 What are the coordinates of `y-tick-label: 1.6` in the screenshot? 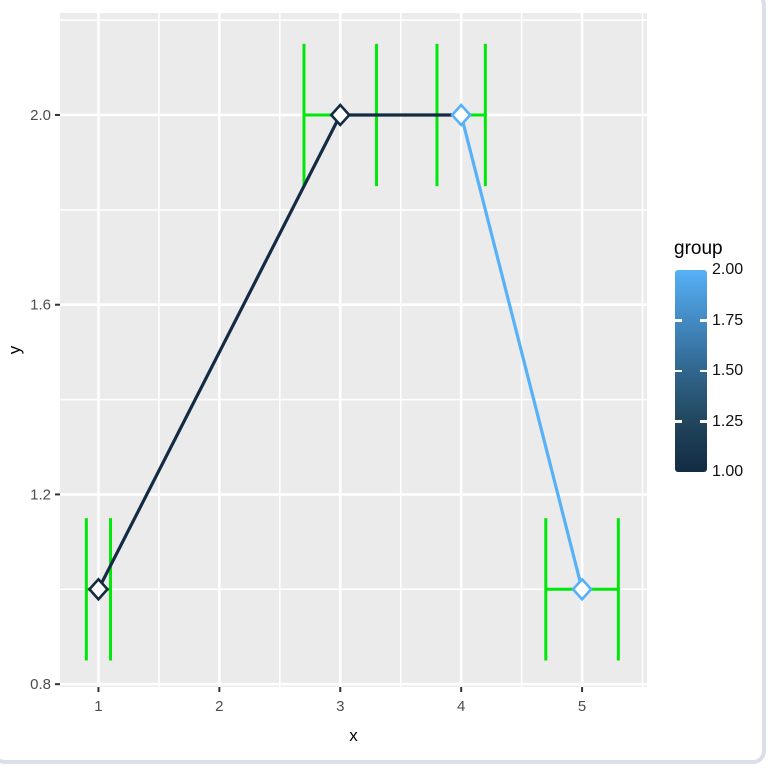 It's located at (40, 305).